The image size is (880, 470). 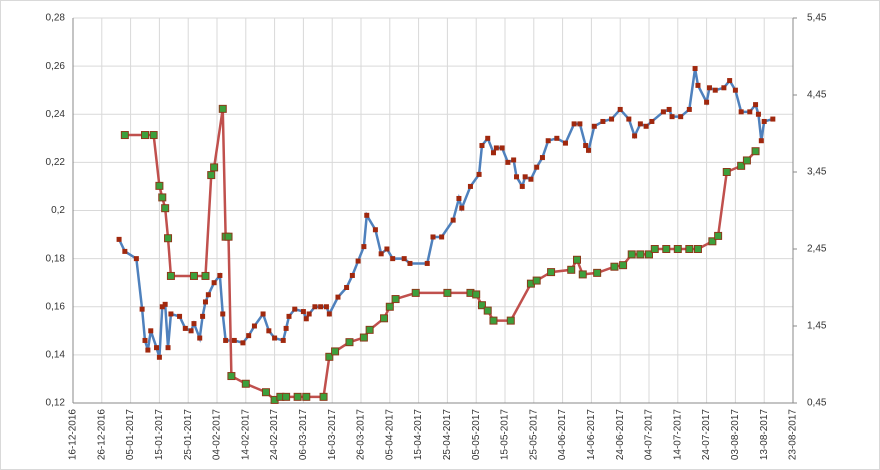 I want to click on y-tick-label: 0,14, so click(x=56, y=355).